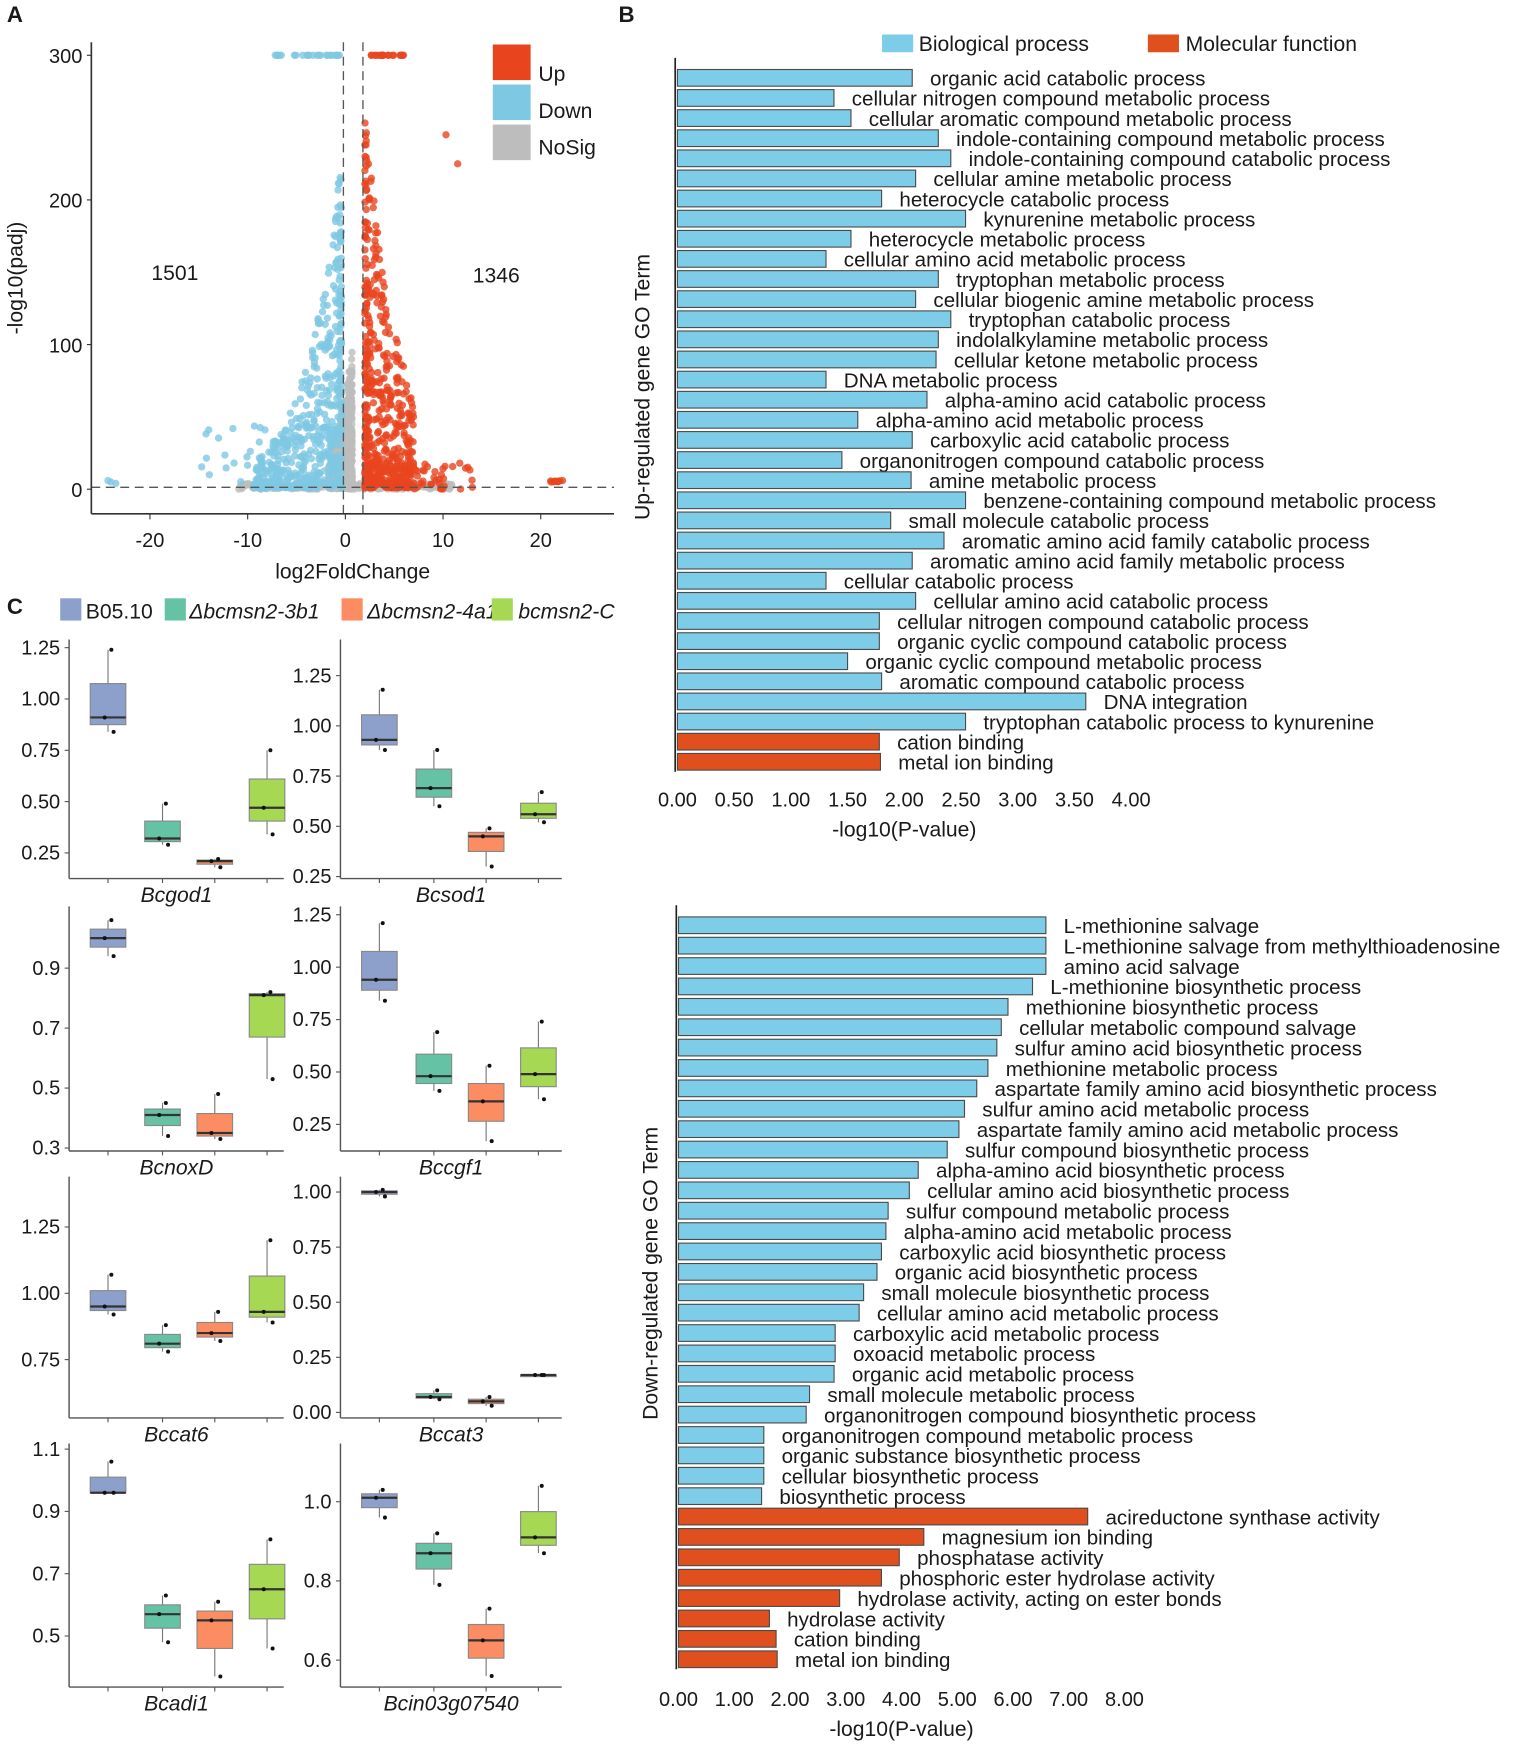  I want to click on x-tick-label: 2.50, so click(961, 800).